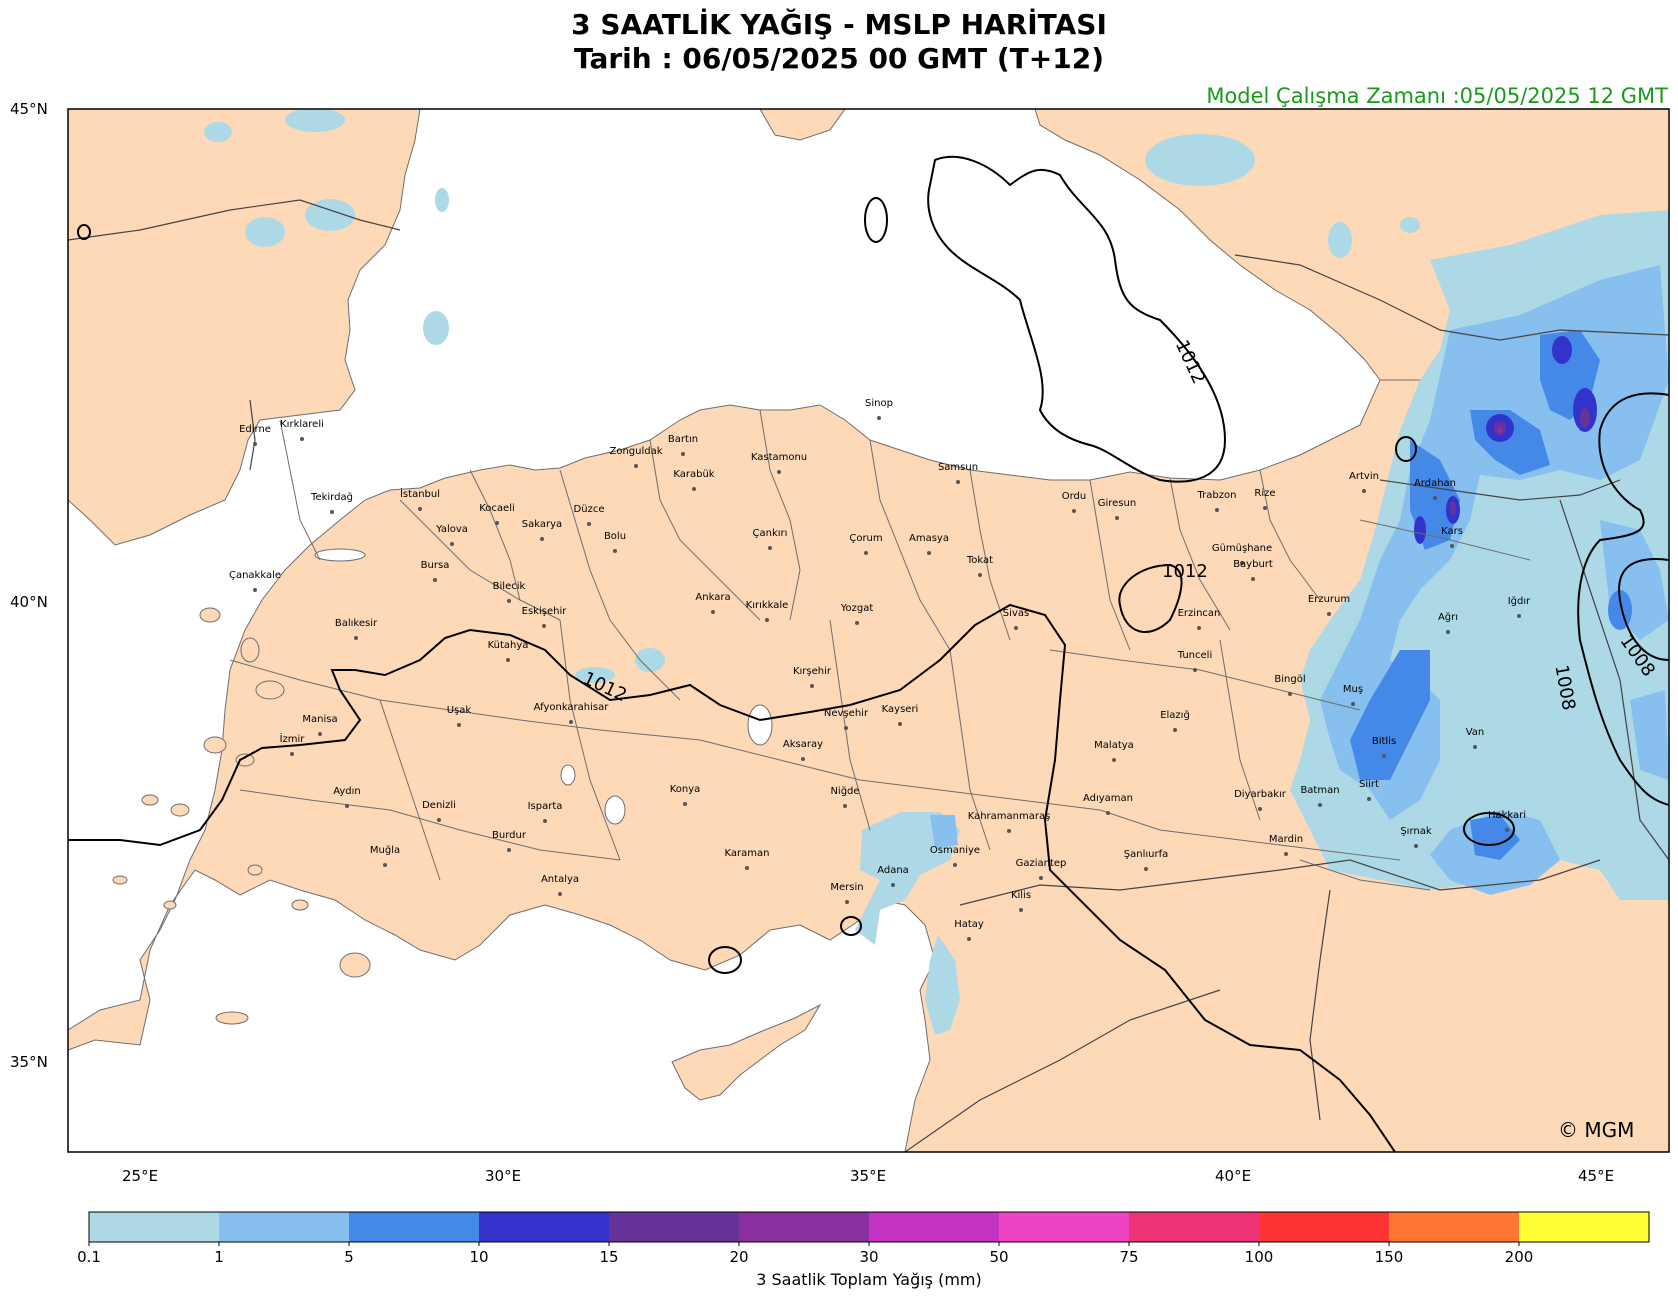 Image resolution: width=1678 pixels, height=1298 pixels. I want to click on city-label: Tekirdağ, so click(331, 497).